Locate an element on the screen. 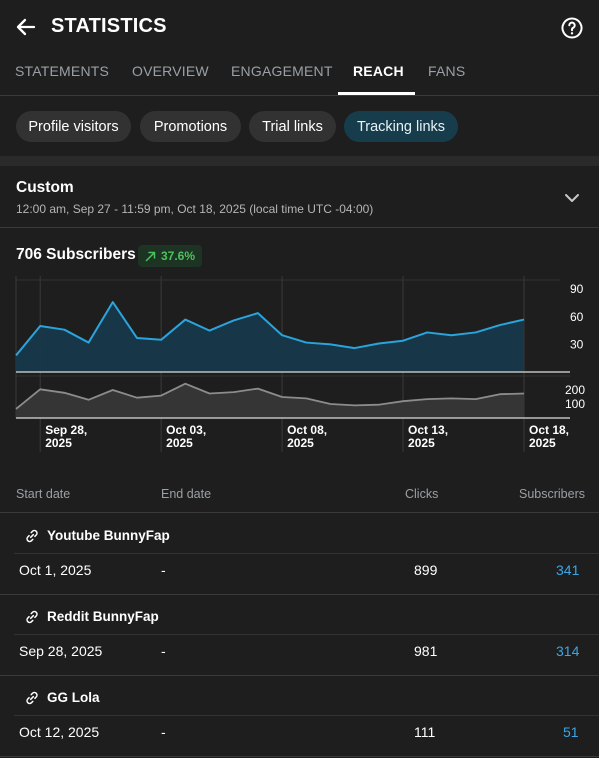 This screenshot has width=599, height=758. row-start-date: Sep 28, 2025 is located at coordinates (61, 651).